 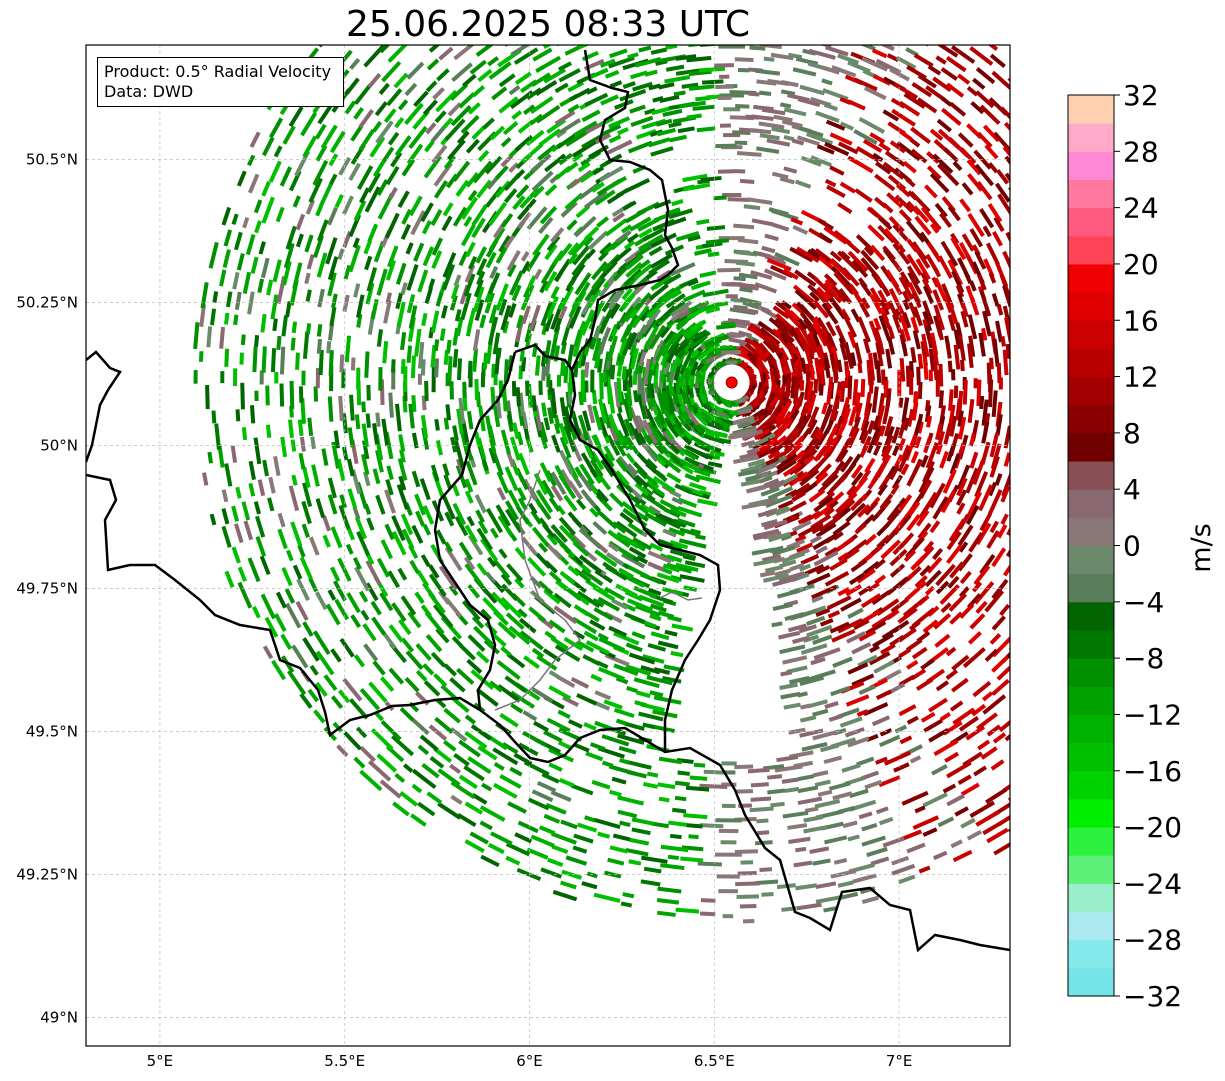 What do you see at coordinates (1152, 940) in the screenshot?
I see `colorbar-tick-label: −28` at bounding box center [1152, 940].